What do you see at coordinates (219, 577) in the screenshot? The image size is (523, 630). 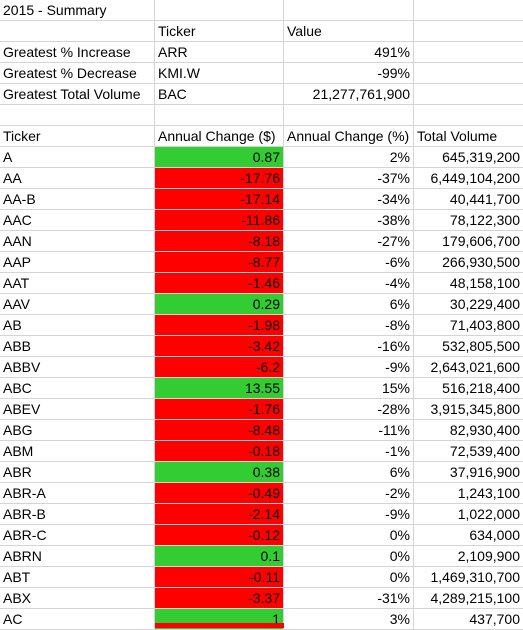 I see `annual-change-cell: -0.11` at bounding box center [219, 577].